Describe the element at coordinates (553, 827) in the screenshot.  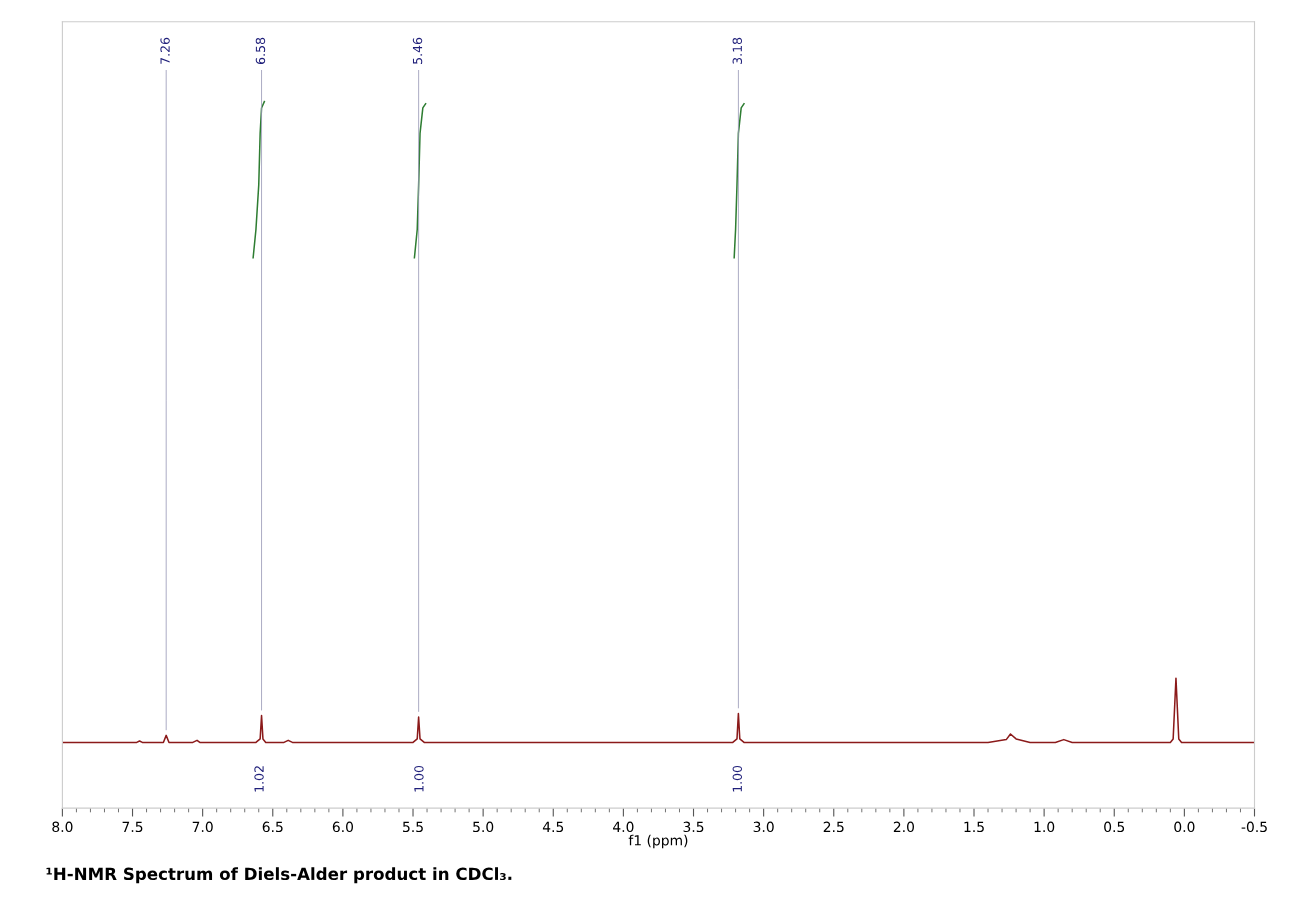
I see `x-tick-label: 4.5` at that location.